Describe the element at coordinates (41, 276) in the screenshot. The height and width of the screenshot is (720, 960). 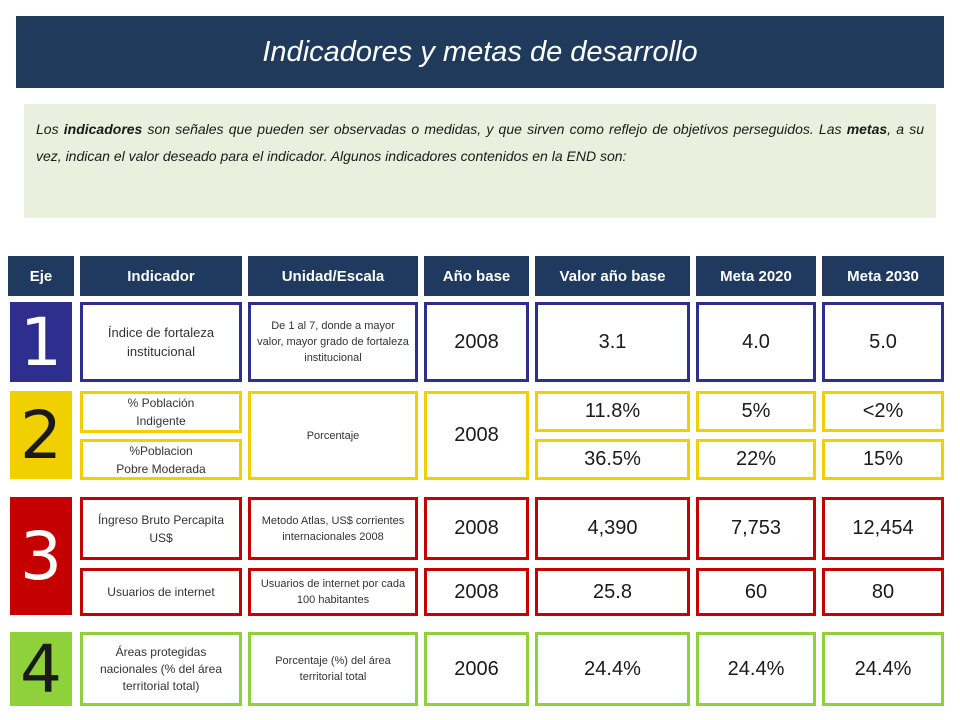
I see `header-eje: Eje` at that location.